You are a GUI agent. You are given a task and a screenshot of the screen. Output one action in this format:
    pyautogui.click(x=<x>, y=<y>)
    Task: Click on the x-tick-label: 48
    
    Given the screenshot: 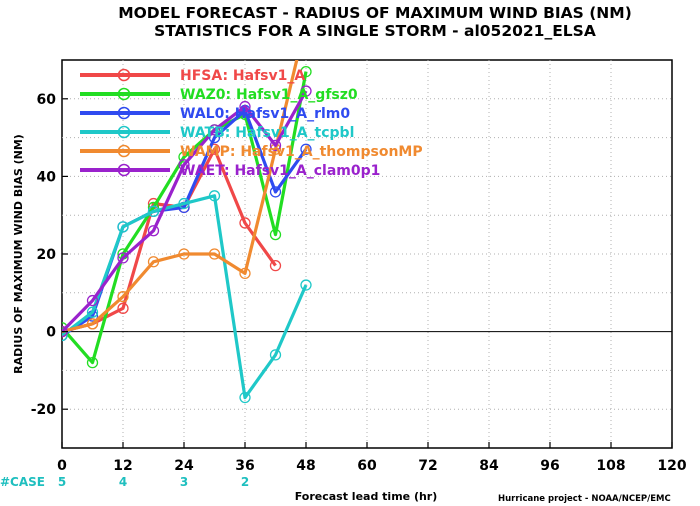 What is the action you would take?
    pyautogui.click(x=305, y=466)
    